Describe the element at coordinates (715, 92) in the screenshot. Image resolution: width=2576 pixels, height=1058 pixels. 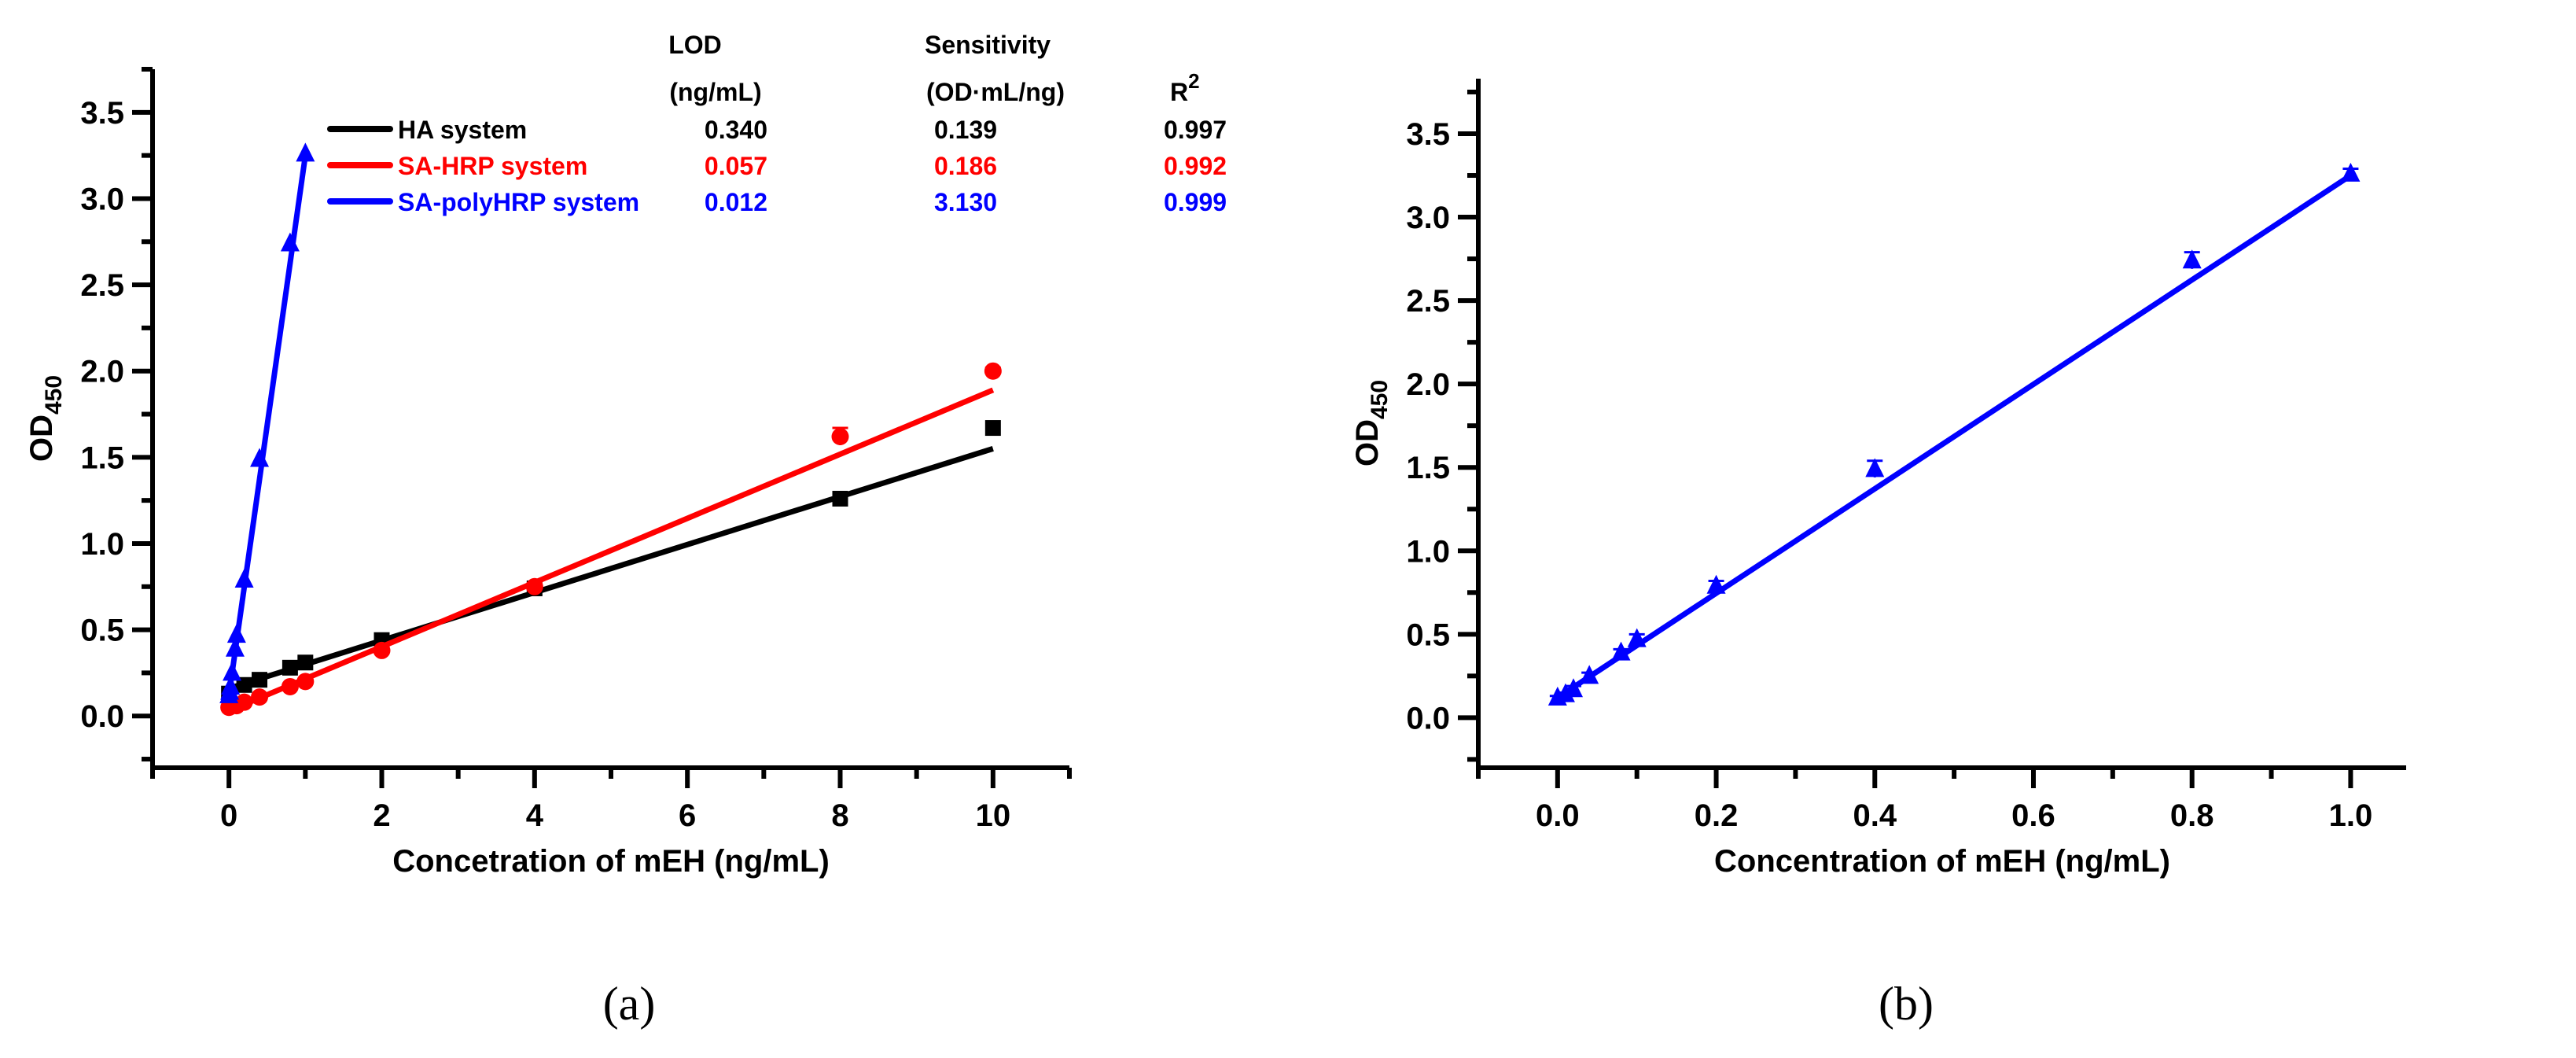
I see `legend-header-lod-unit: (ng/mL)` at that location.